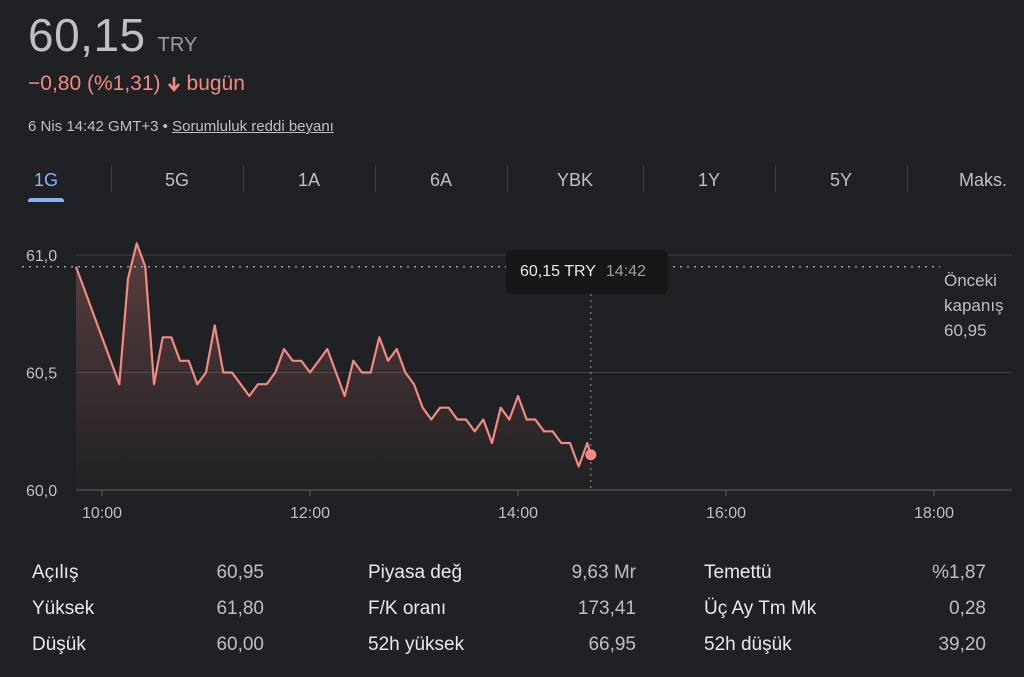 The height and width of the screenshot is (677, 1024). Describe the element at coordinates (625, 271) in the screenshot. I see `tooltip-time: 14:42` at that location.